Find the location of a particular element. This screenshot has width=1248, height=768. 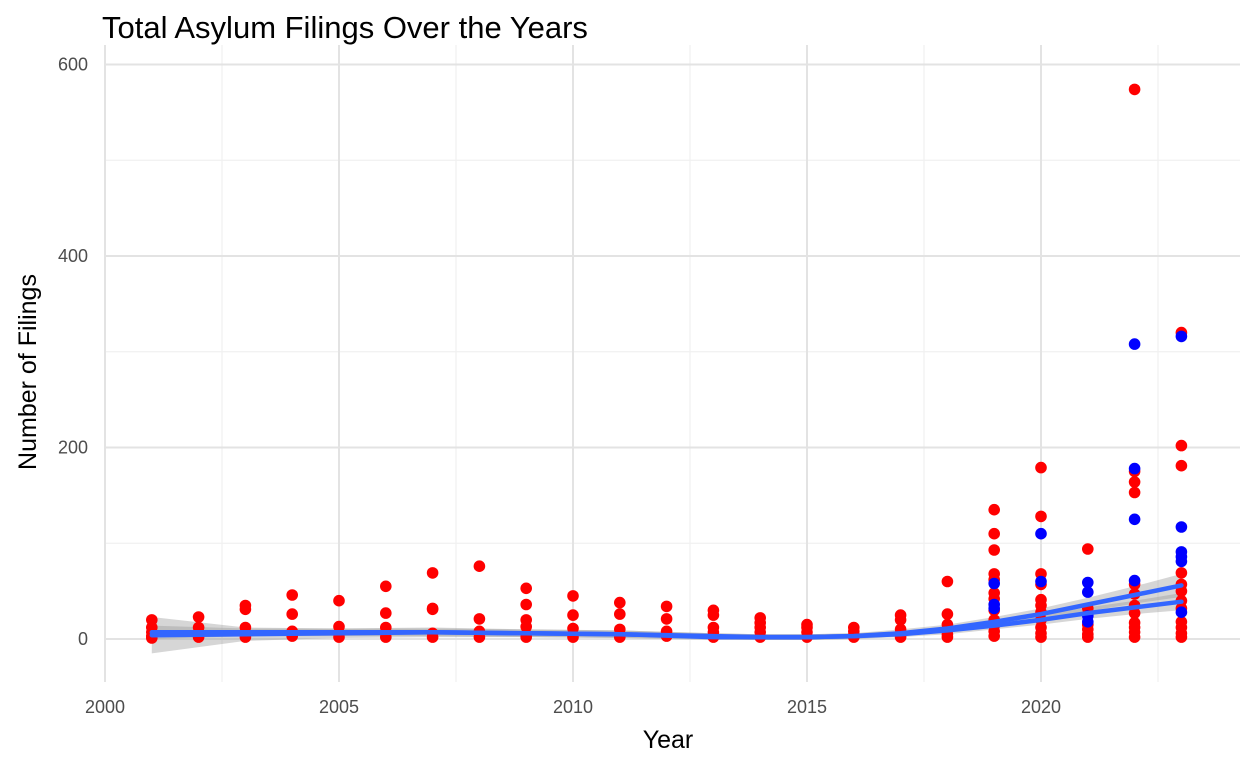

x-tick-label: 2015 is located at coordinates (807, 707).